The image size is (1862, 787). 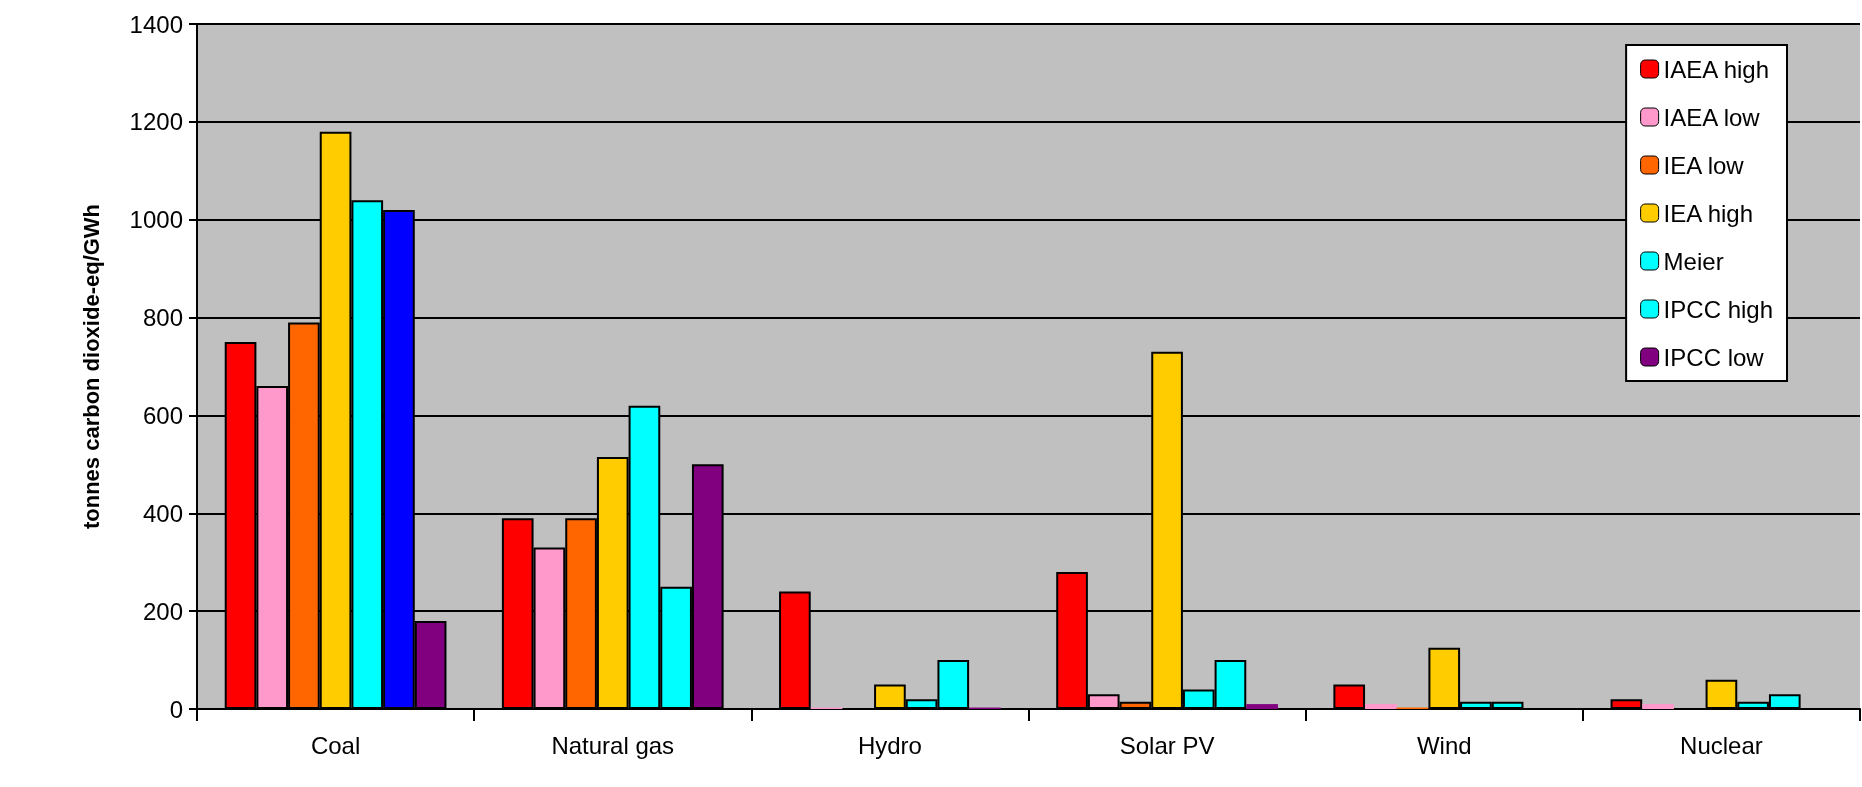 I want to click on x-tick-label: Wind, so click(x=1444, y=745).